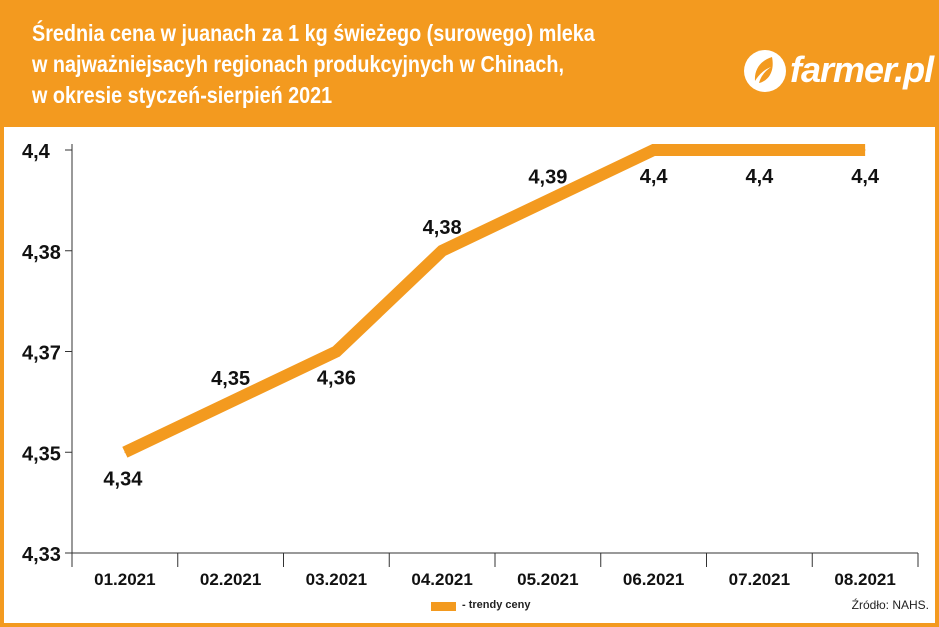  I want to click on x-tick-label: 07.2021, so click(759, 579).